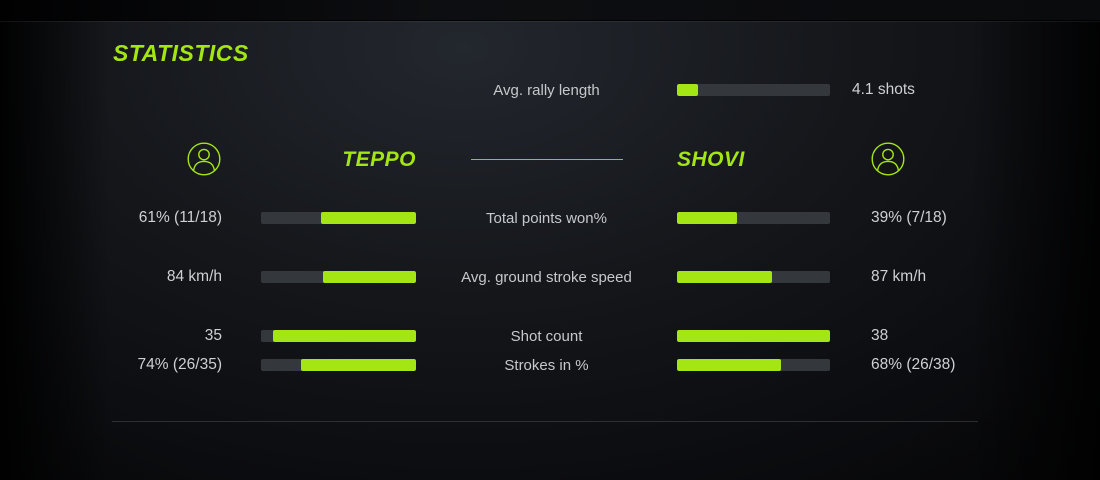 The width and height of the screenshot is (1100, 480). What do you see at coordinates (546, 159) in the screenshot?
I see `center-divider-line` at bounding box center [546, 159].